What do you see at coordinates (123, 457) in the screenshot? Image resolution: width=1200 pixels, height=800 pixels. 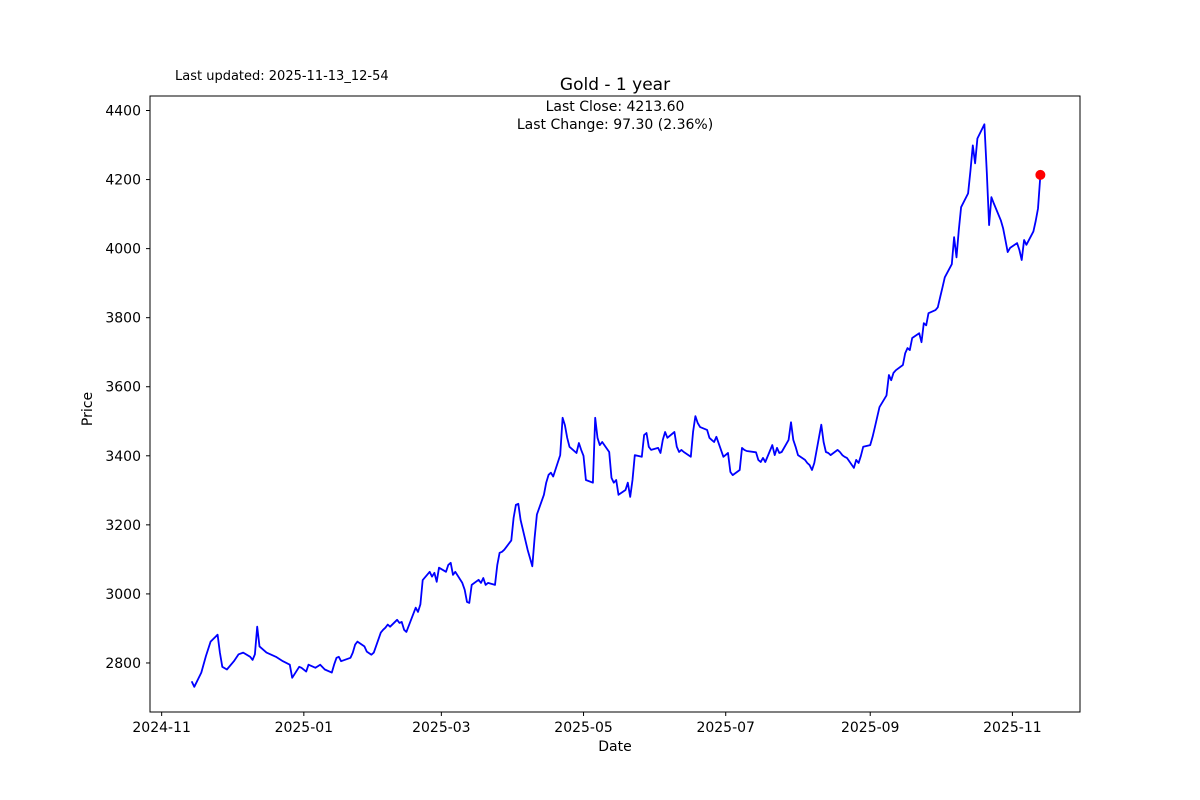 I see `y-tick-label: 3400` at bounding box center [123, 457].